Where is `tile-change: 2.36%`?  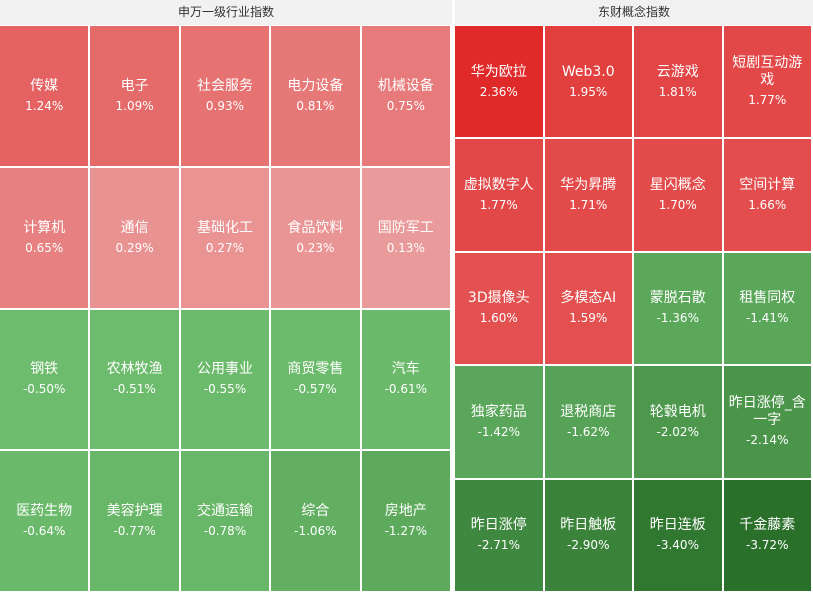
tile-change: 2.36% is located at coordinates (498, 91).